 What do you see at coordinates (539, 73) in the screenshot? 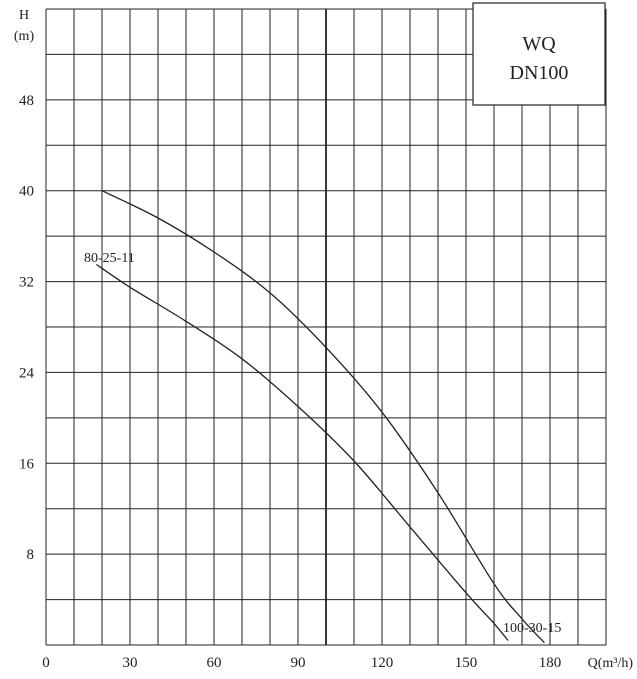
I see `title-line-2: DN100` at bounding box center [539, 73].